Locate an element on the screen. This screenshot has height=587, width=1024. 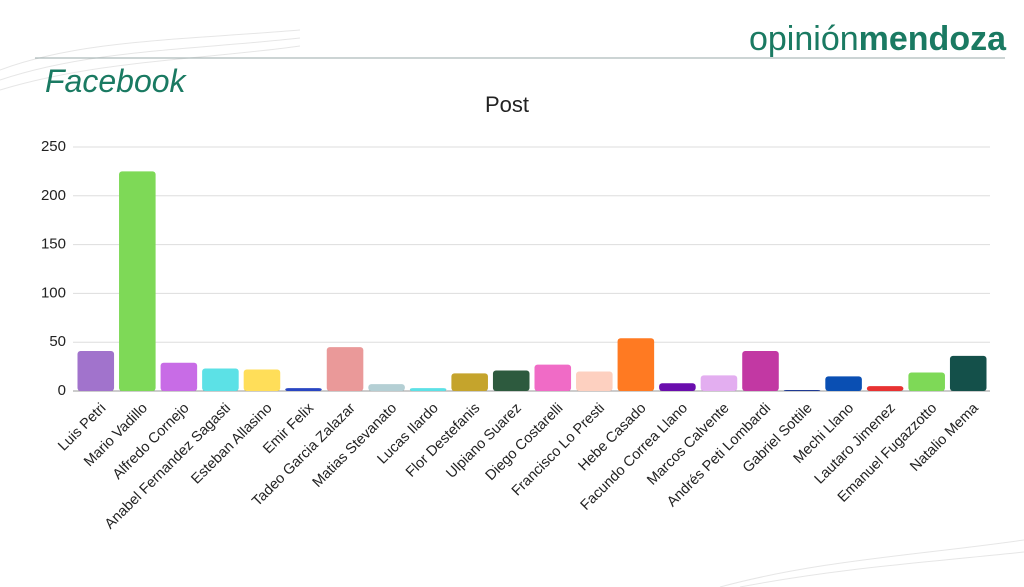
brand-bold: mendoza is located at coordinates (933, 39).